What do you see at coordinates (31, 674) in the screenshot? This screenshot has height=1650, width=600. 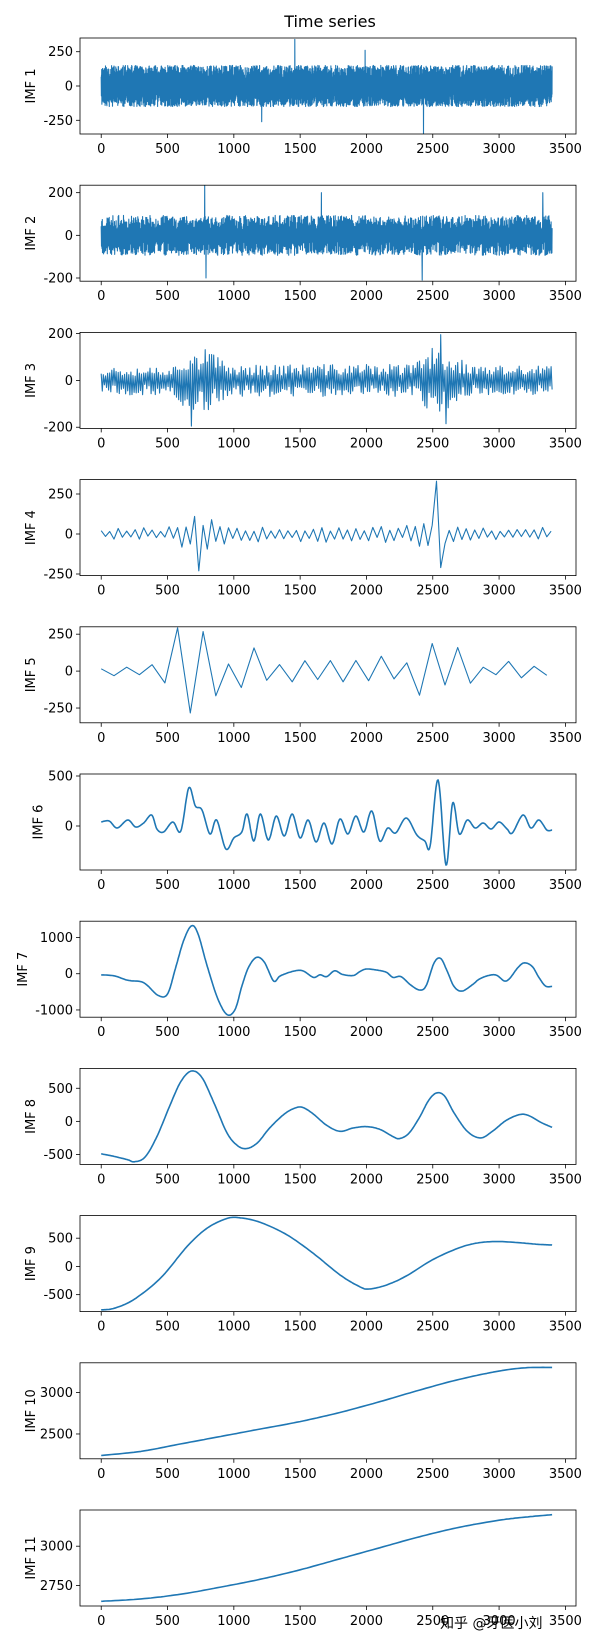 I see `y-axis-label: IMF 5` at bounding box center [31, 674].